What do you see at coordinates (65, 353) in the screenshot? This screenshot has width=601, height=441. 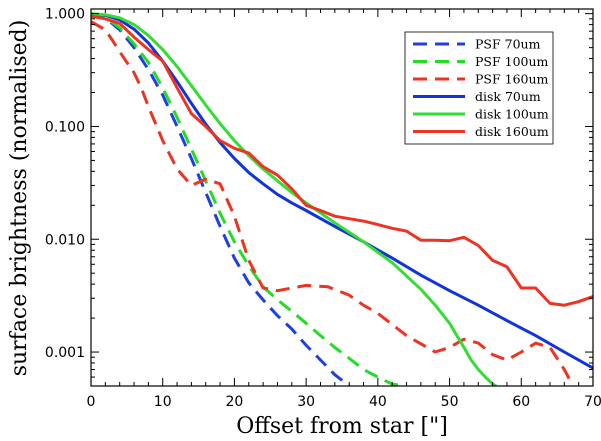 I see `y-tick-label: 0.001` at bounding box center [65, 353].